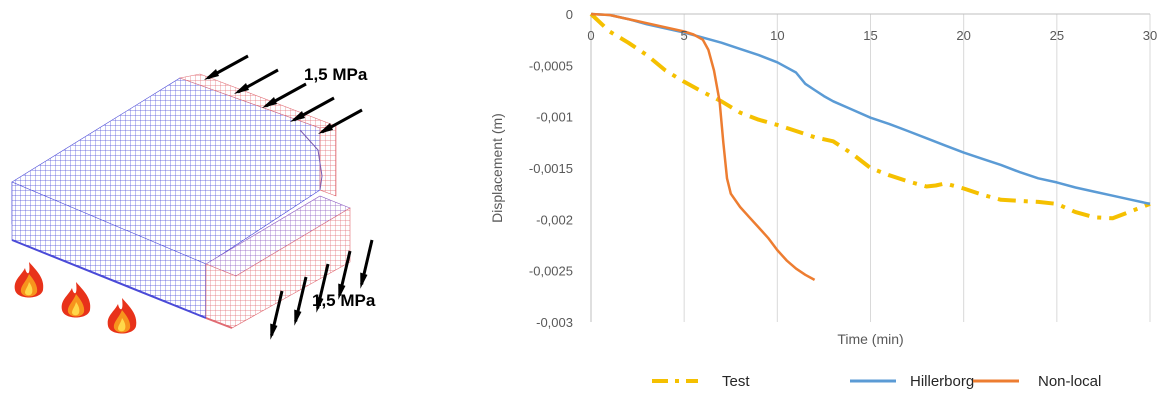 The height and width of the screenshot is (398, 1163). I want to click on load-label-top: 1,5 MPa, so click(336, 74).